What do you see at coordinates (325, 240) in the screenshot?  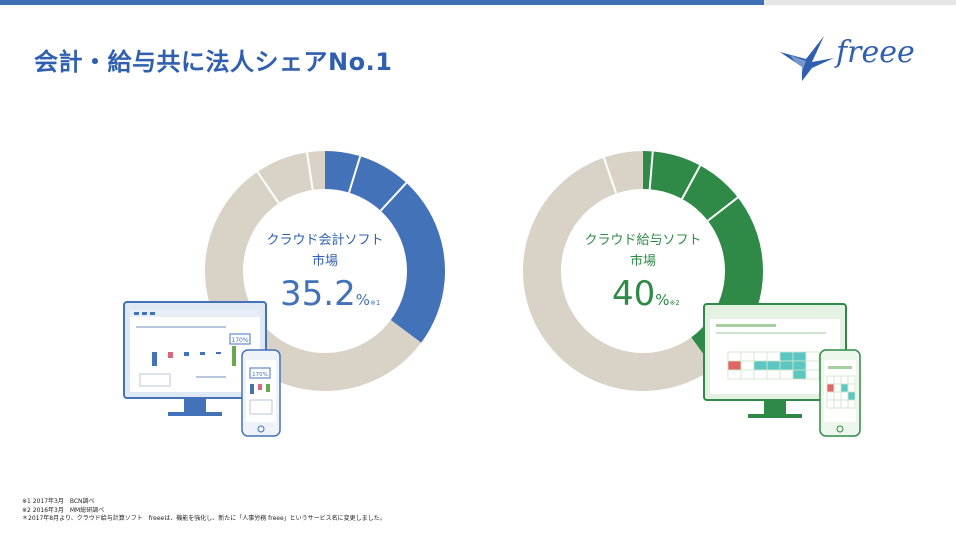 I see `accounting-label-line1: クラウド会計ソフト` at bounding box center [325, 240].